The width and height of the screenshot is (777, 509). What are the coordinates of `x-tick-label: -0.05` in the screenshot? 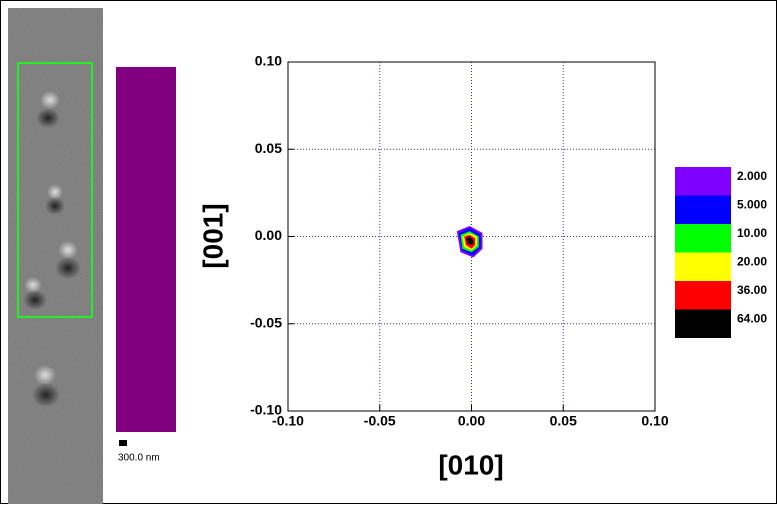 It's located at (380, 421).